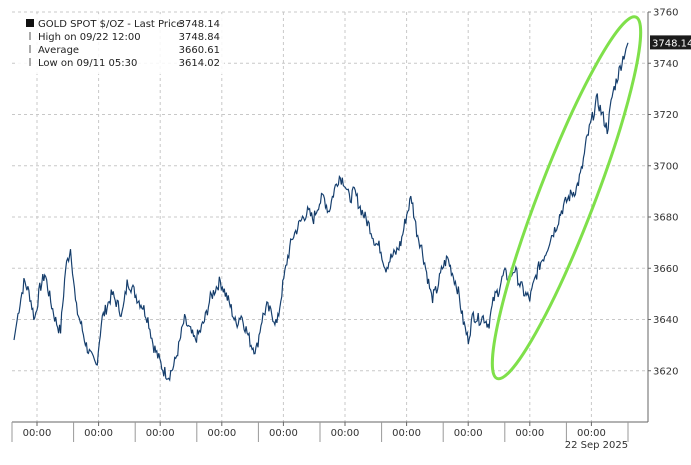 The image size is (691, 465). I want to click on legend-entry-label: Average, so click(58, 50).